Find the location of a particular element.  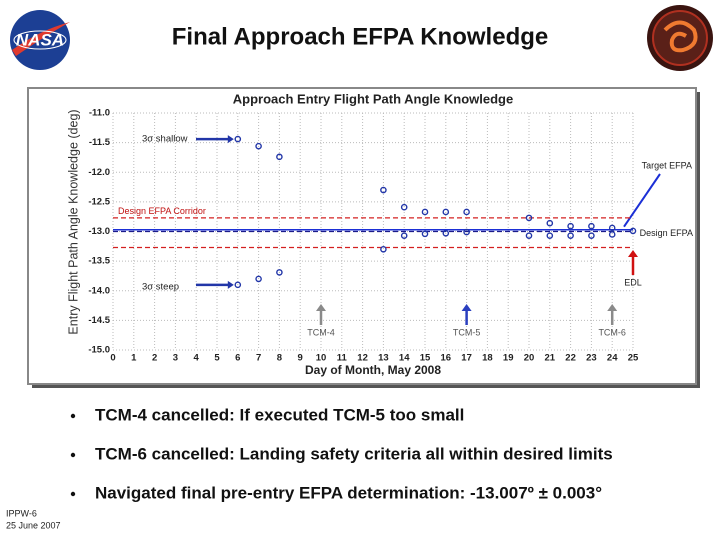

x-tick-label: 20 is located at coordinates (529, 358).